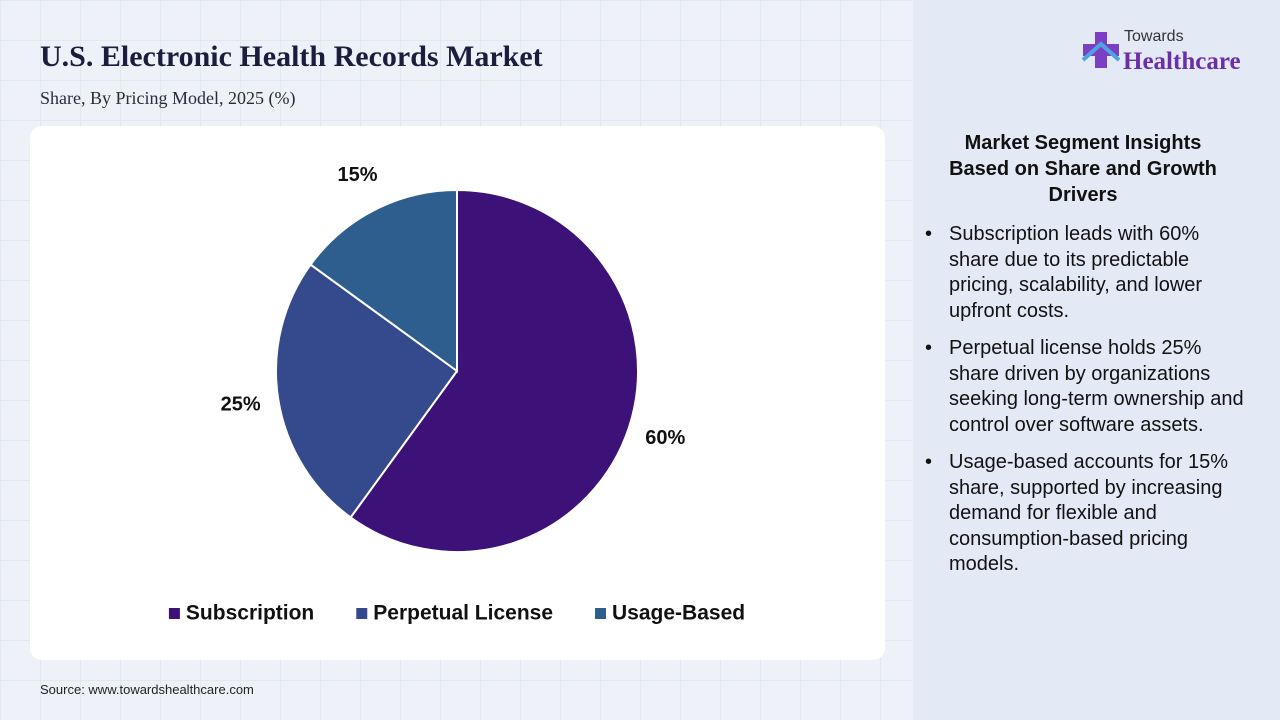  Describe the element at coordinates (665, 438) in the screenshot. I see `data-label: 60%` at that location.